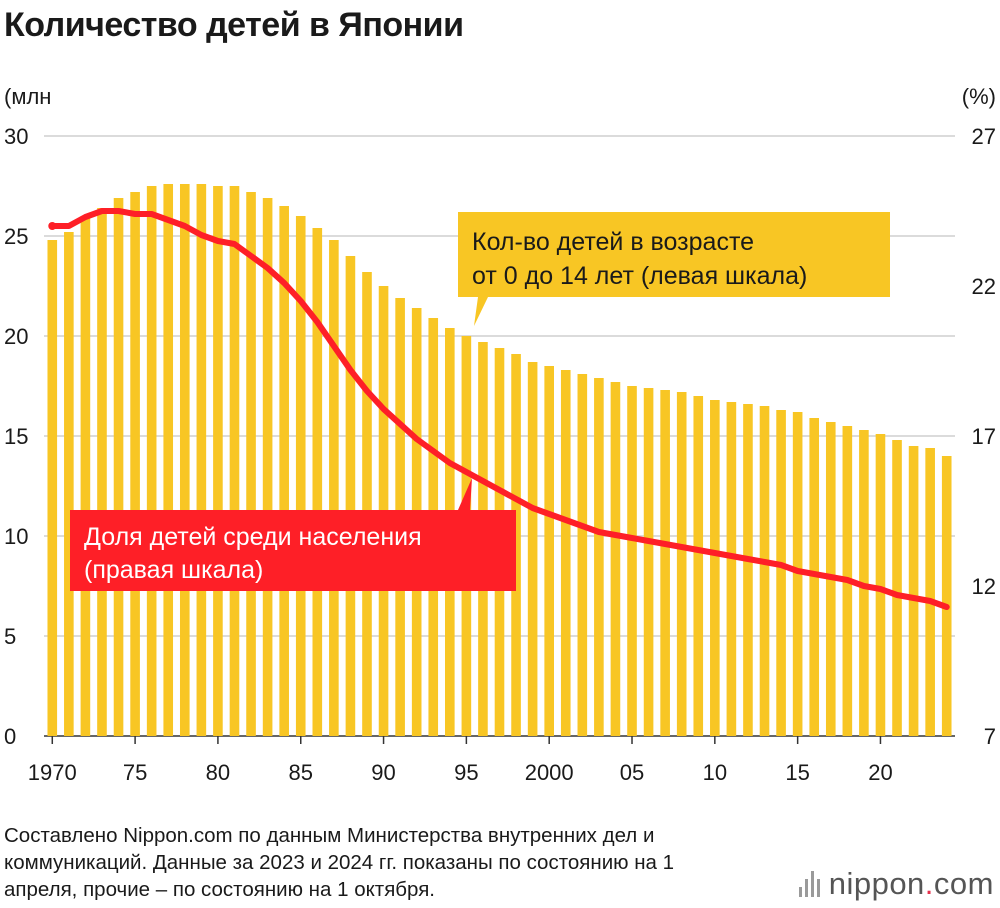 The height and width of the screenshot is (908, 1000). I want to click on bar-1978, so click(184, 460).